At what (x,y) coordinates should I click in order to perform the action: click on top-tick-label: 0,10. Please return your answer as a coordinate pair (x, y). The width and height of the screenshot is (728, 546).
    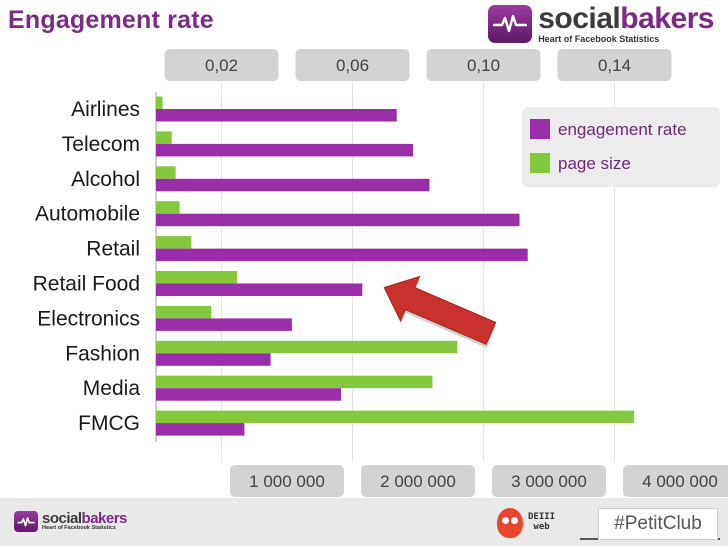
    Looking at the image, I should click on (483, 65).